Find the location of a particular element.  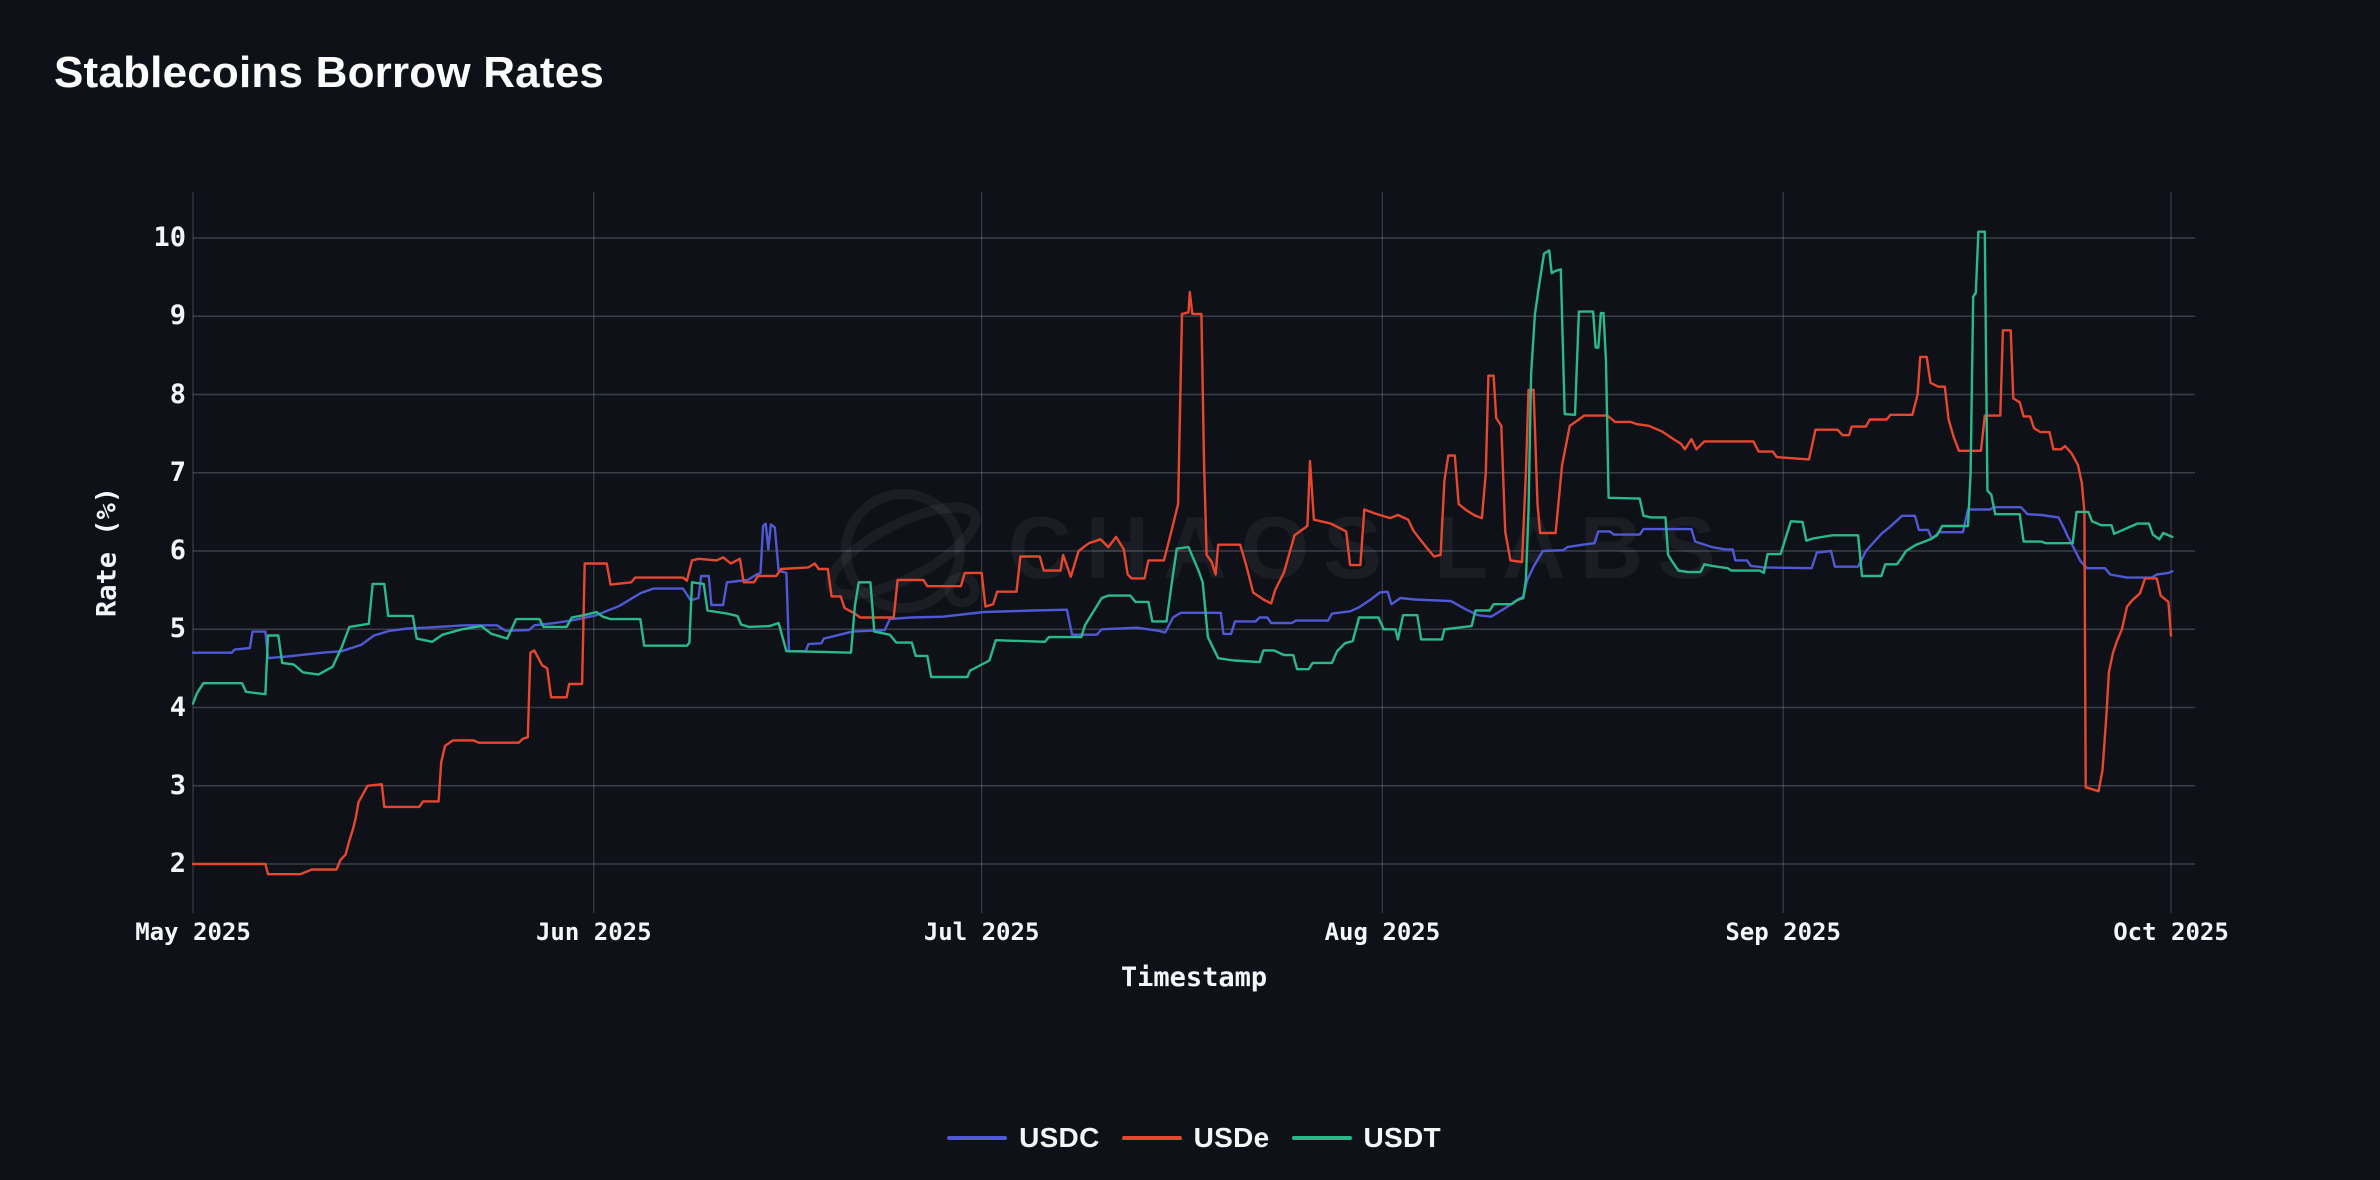

x-tick-label: Oct 2025 is located at coordinates (2171, 932).